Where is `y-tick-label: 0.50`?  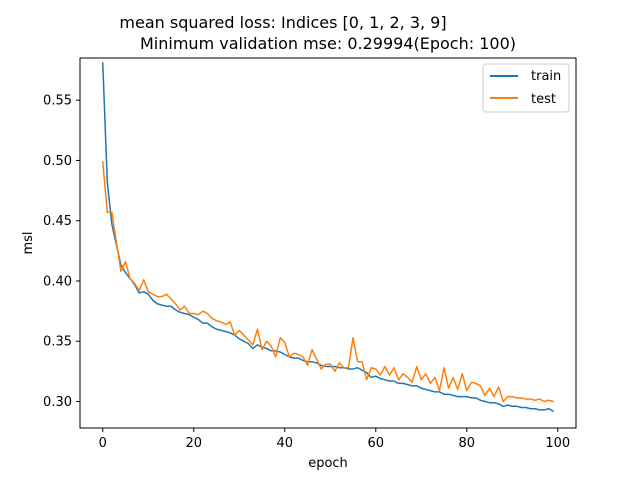
y-tick-label: 0.50 is located at coordinates (57, 161).